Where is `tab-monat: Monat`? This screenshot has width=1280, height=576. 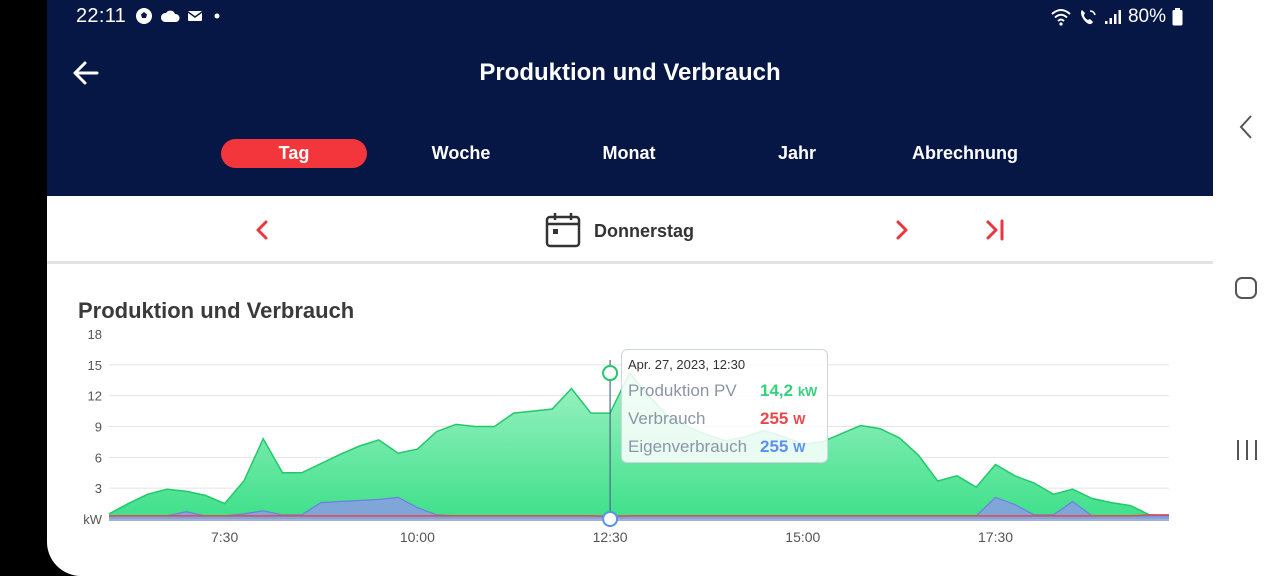 tab-monat: Monat is located at coordinates (629, 153).